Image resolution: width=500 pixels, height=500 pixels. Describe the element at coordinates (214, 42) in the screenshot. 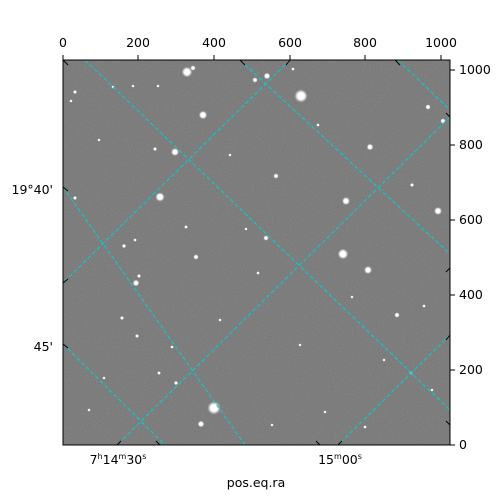

I see `top-tick-label: 400` at that location.